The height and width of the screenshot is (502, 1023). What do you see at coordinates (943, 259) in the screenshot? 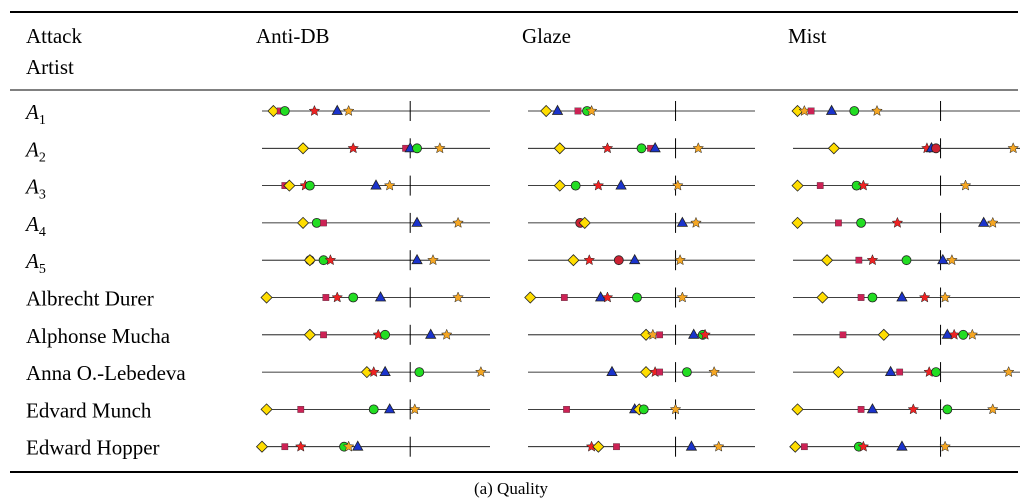
I see `marker-triangle-mist-row5` at bounding box center [943, 259].